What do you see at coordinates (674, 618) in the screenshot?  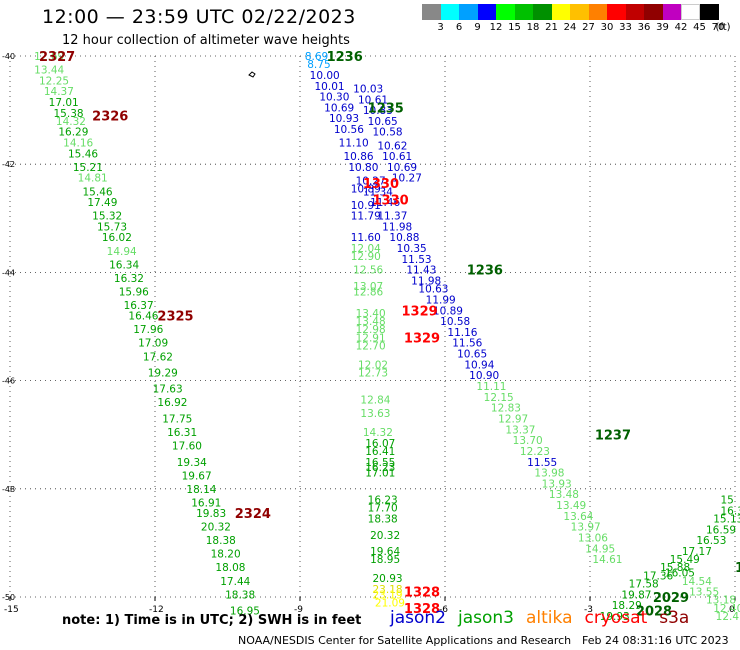 I see `satellite-s3a: s3a` at bounding box center [674, 618].